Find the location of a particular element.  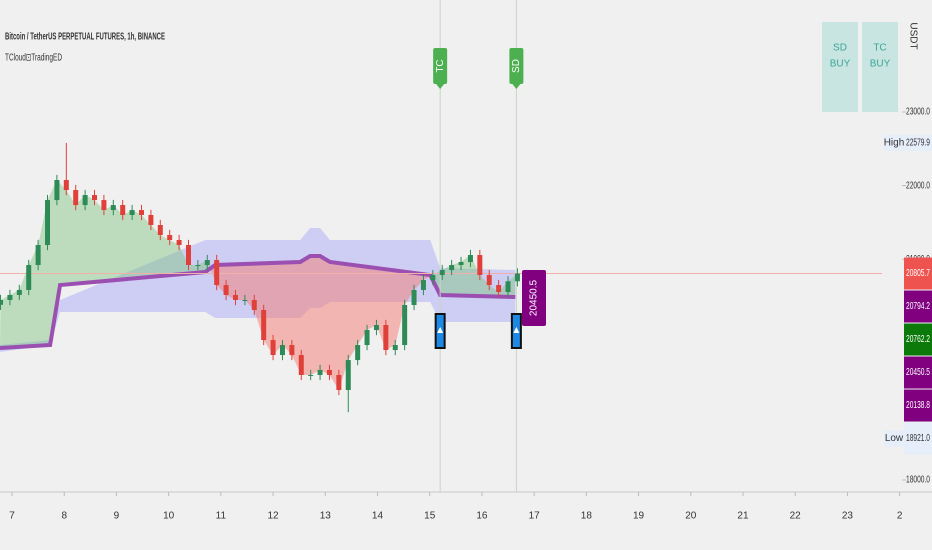

price-tag: Low is located at coordinates (894, 438).